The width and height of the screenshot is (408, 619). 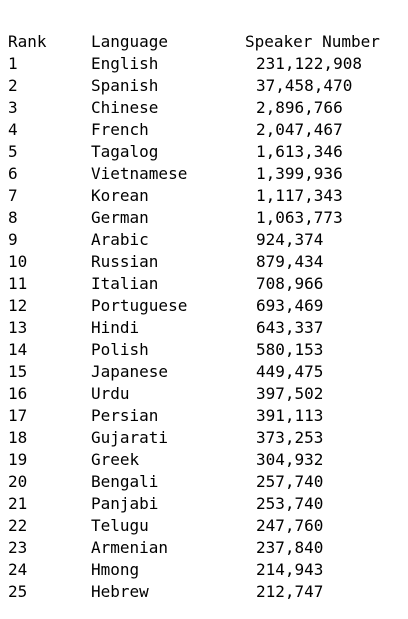 What do you see at coordinates (115, 569) in the screenshot?
I see `language-cell: Hmong` at bounding box center [115, 569].